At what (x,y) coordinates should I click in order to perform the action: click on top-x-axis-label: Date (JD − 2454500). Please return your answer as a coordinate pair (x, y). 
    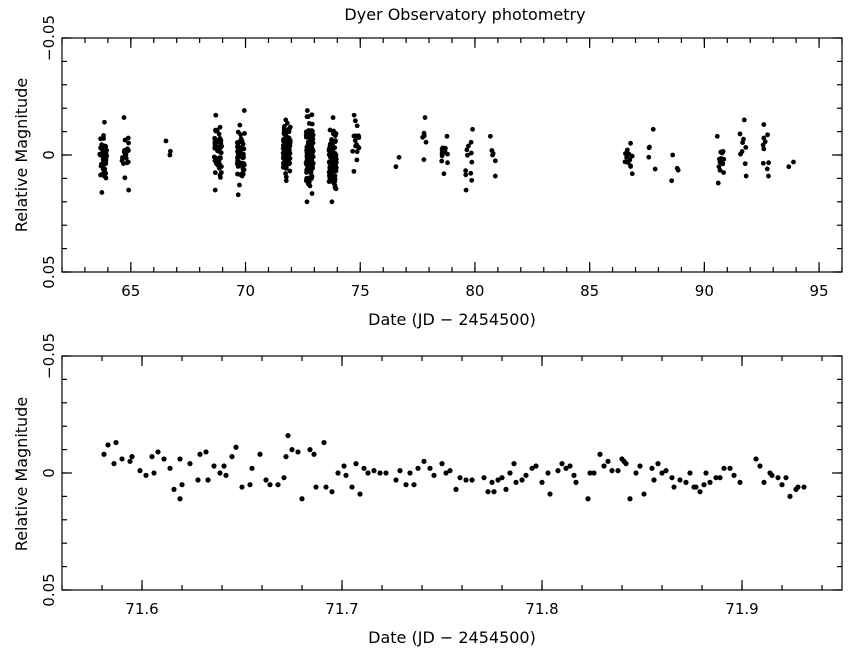
    Looking at the image, I should click on (452, 319).